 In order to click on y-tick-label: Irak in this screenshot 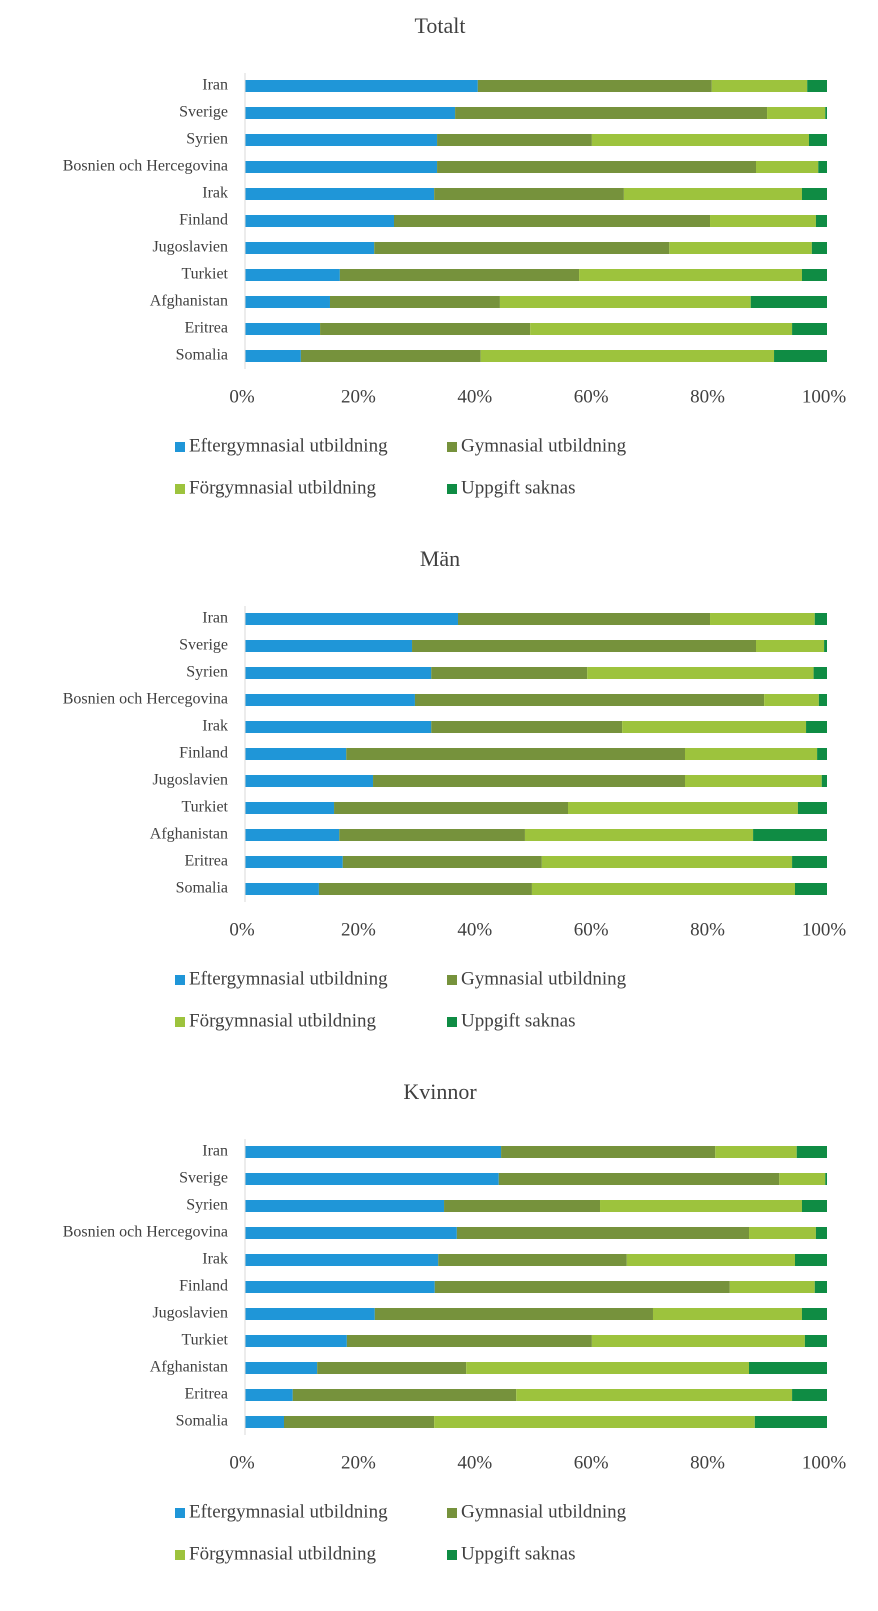, I will do `click(215, 726)`.